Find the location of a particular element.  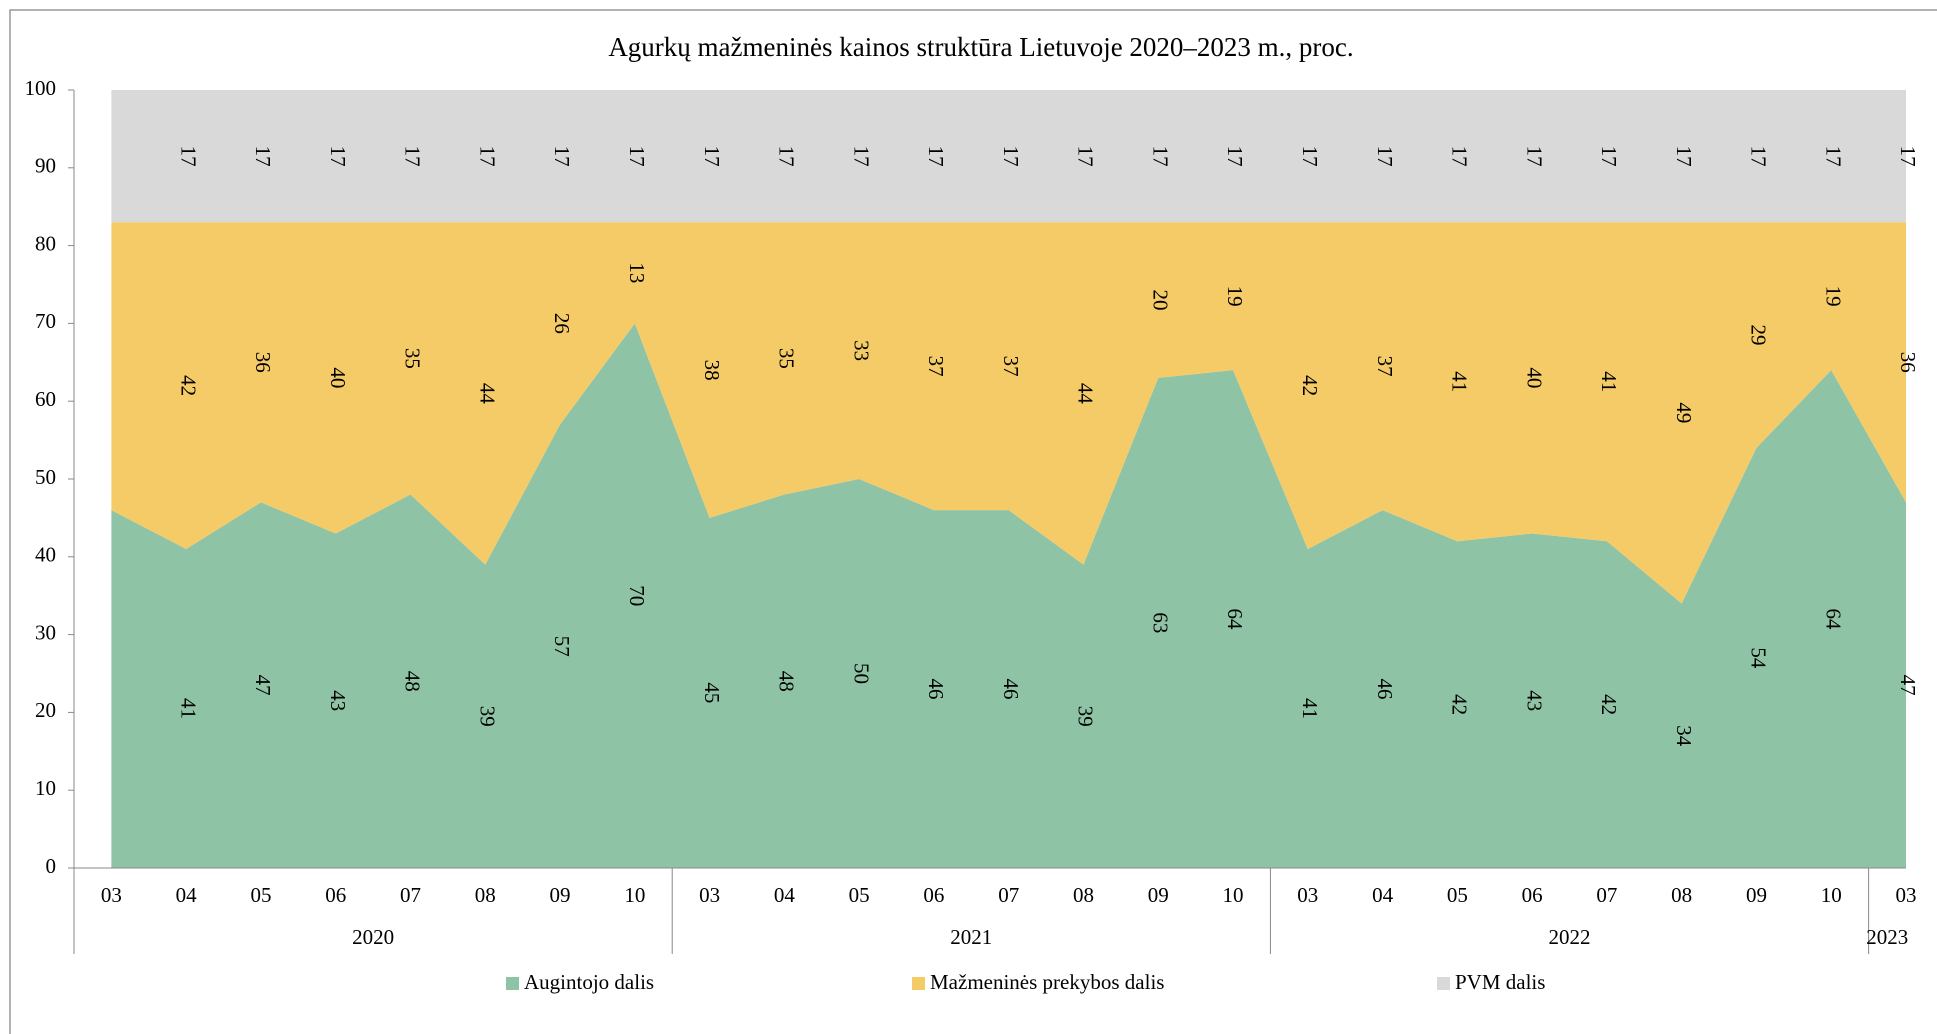

data-label: 33 is located at coordinates (861, 350).